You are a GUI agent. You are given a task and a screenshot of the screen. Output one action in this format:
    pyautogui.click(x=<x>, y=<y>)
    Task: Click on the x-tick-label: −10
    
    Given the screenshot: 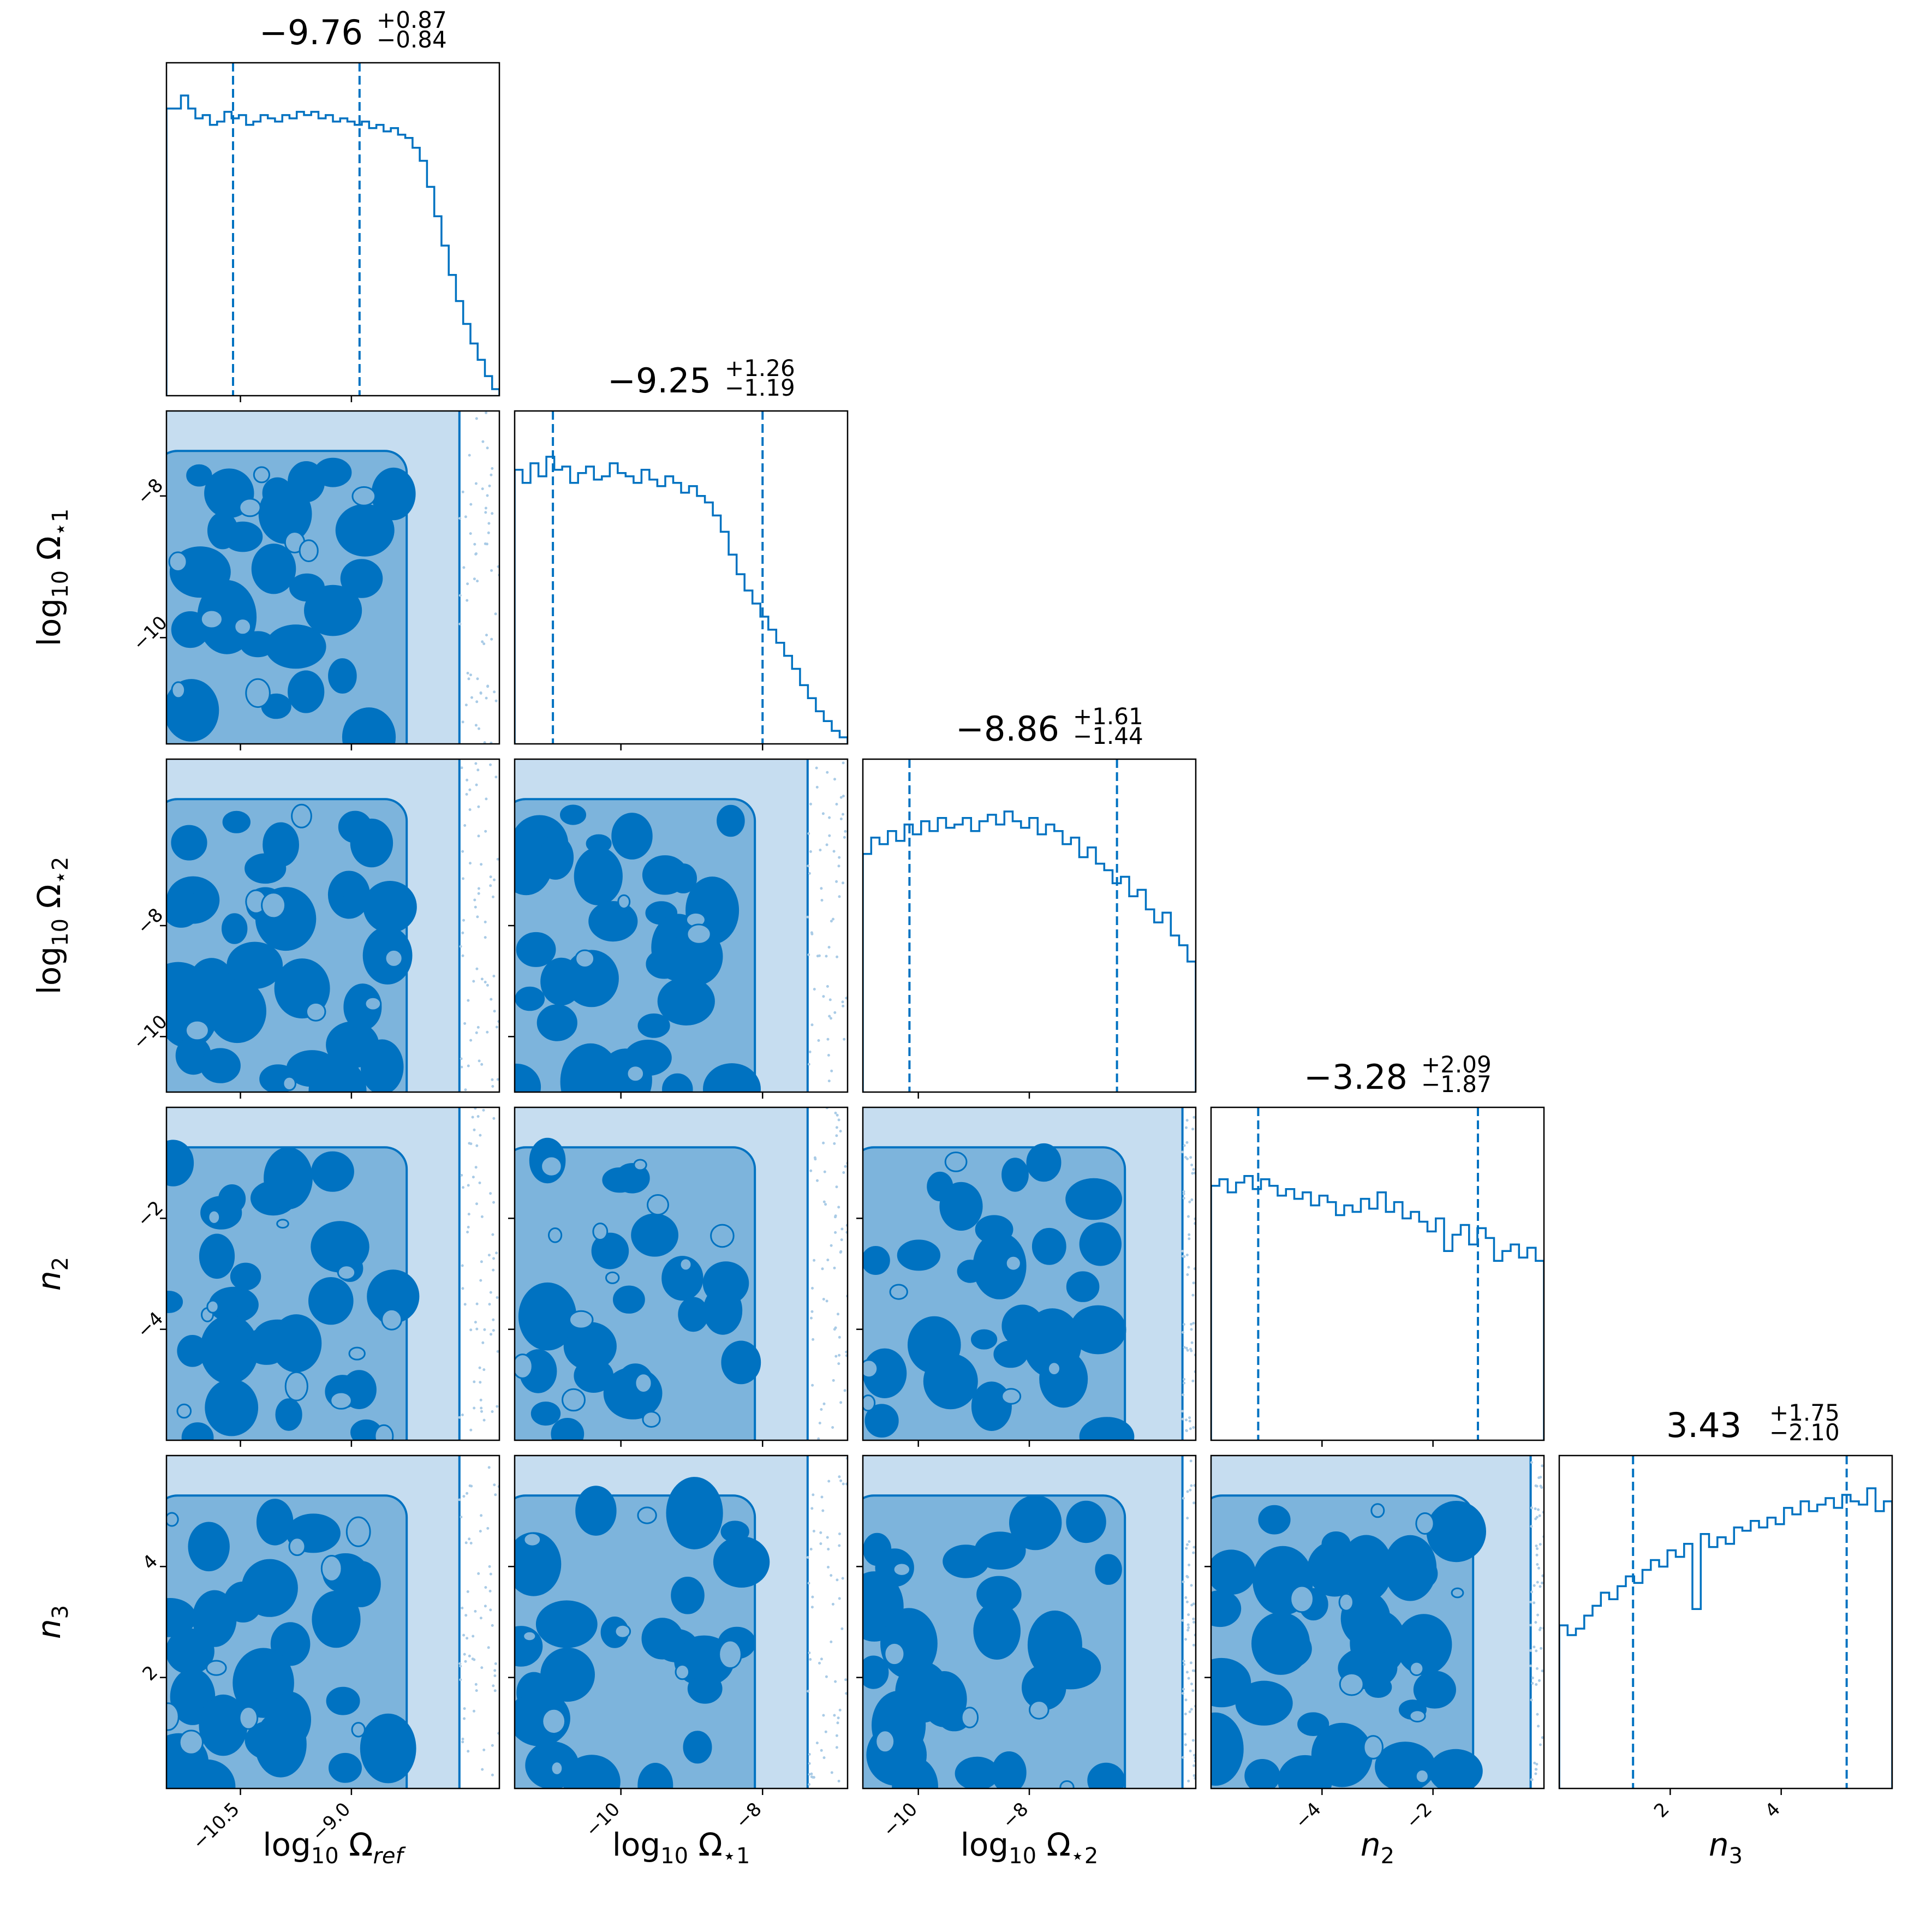 What is the action you would take?
    pyautogui.click(x=900, y=1819)
    